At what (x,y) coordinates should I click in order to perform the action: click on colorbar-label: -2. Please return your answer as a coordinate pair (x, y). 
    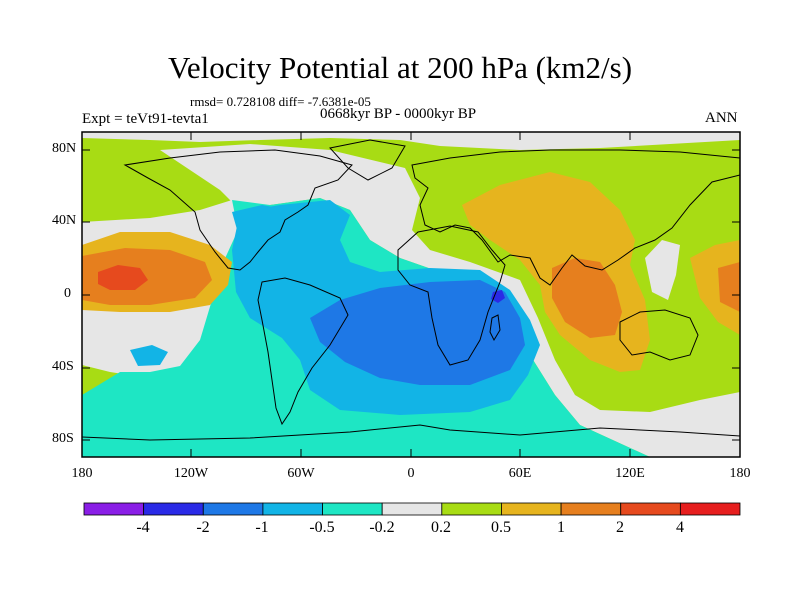
    Looking at the image, I should click on (203, 527).